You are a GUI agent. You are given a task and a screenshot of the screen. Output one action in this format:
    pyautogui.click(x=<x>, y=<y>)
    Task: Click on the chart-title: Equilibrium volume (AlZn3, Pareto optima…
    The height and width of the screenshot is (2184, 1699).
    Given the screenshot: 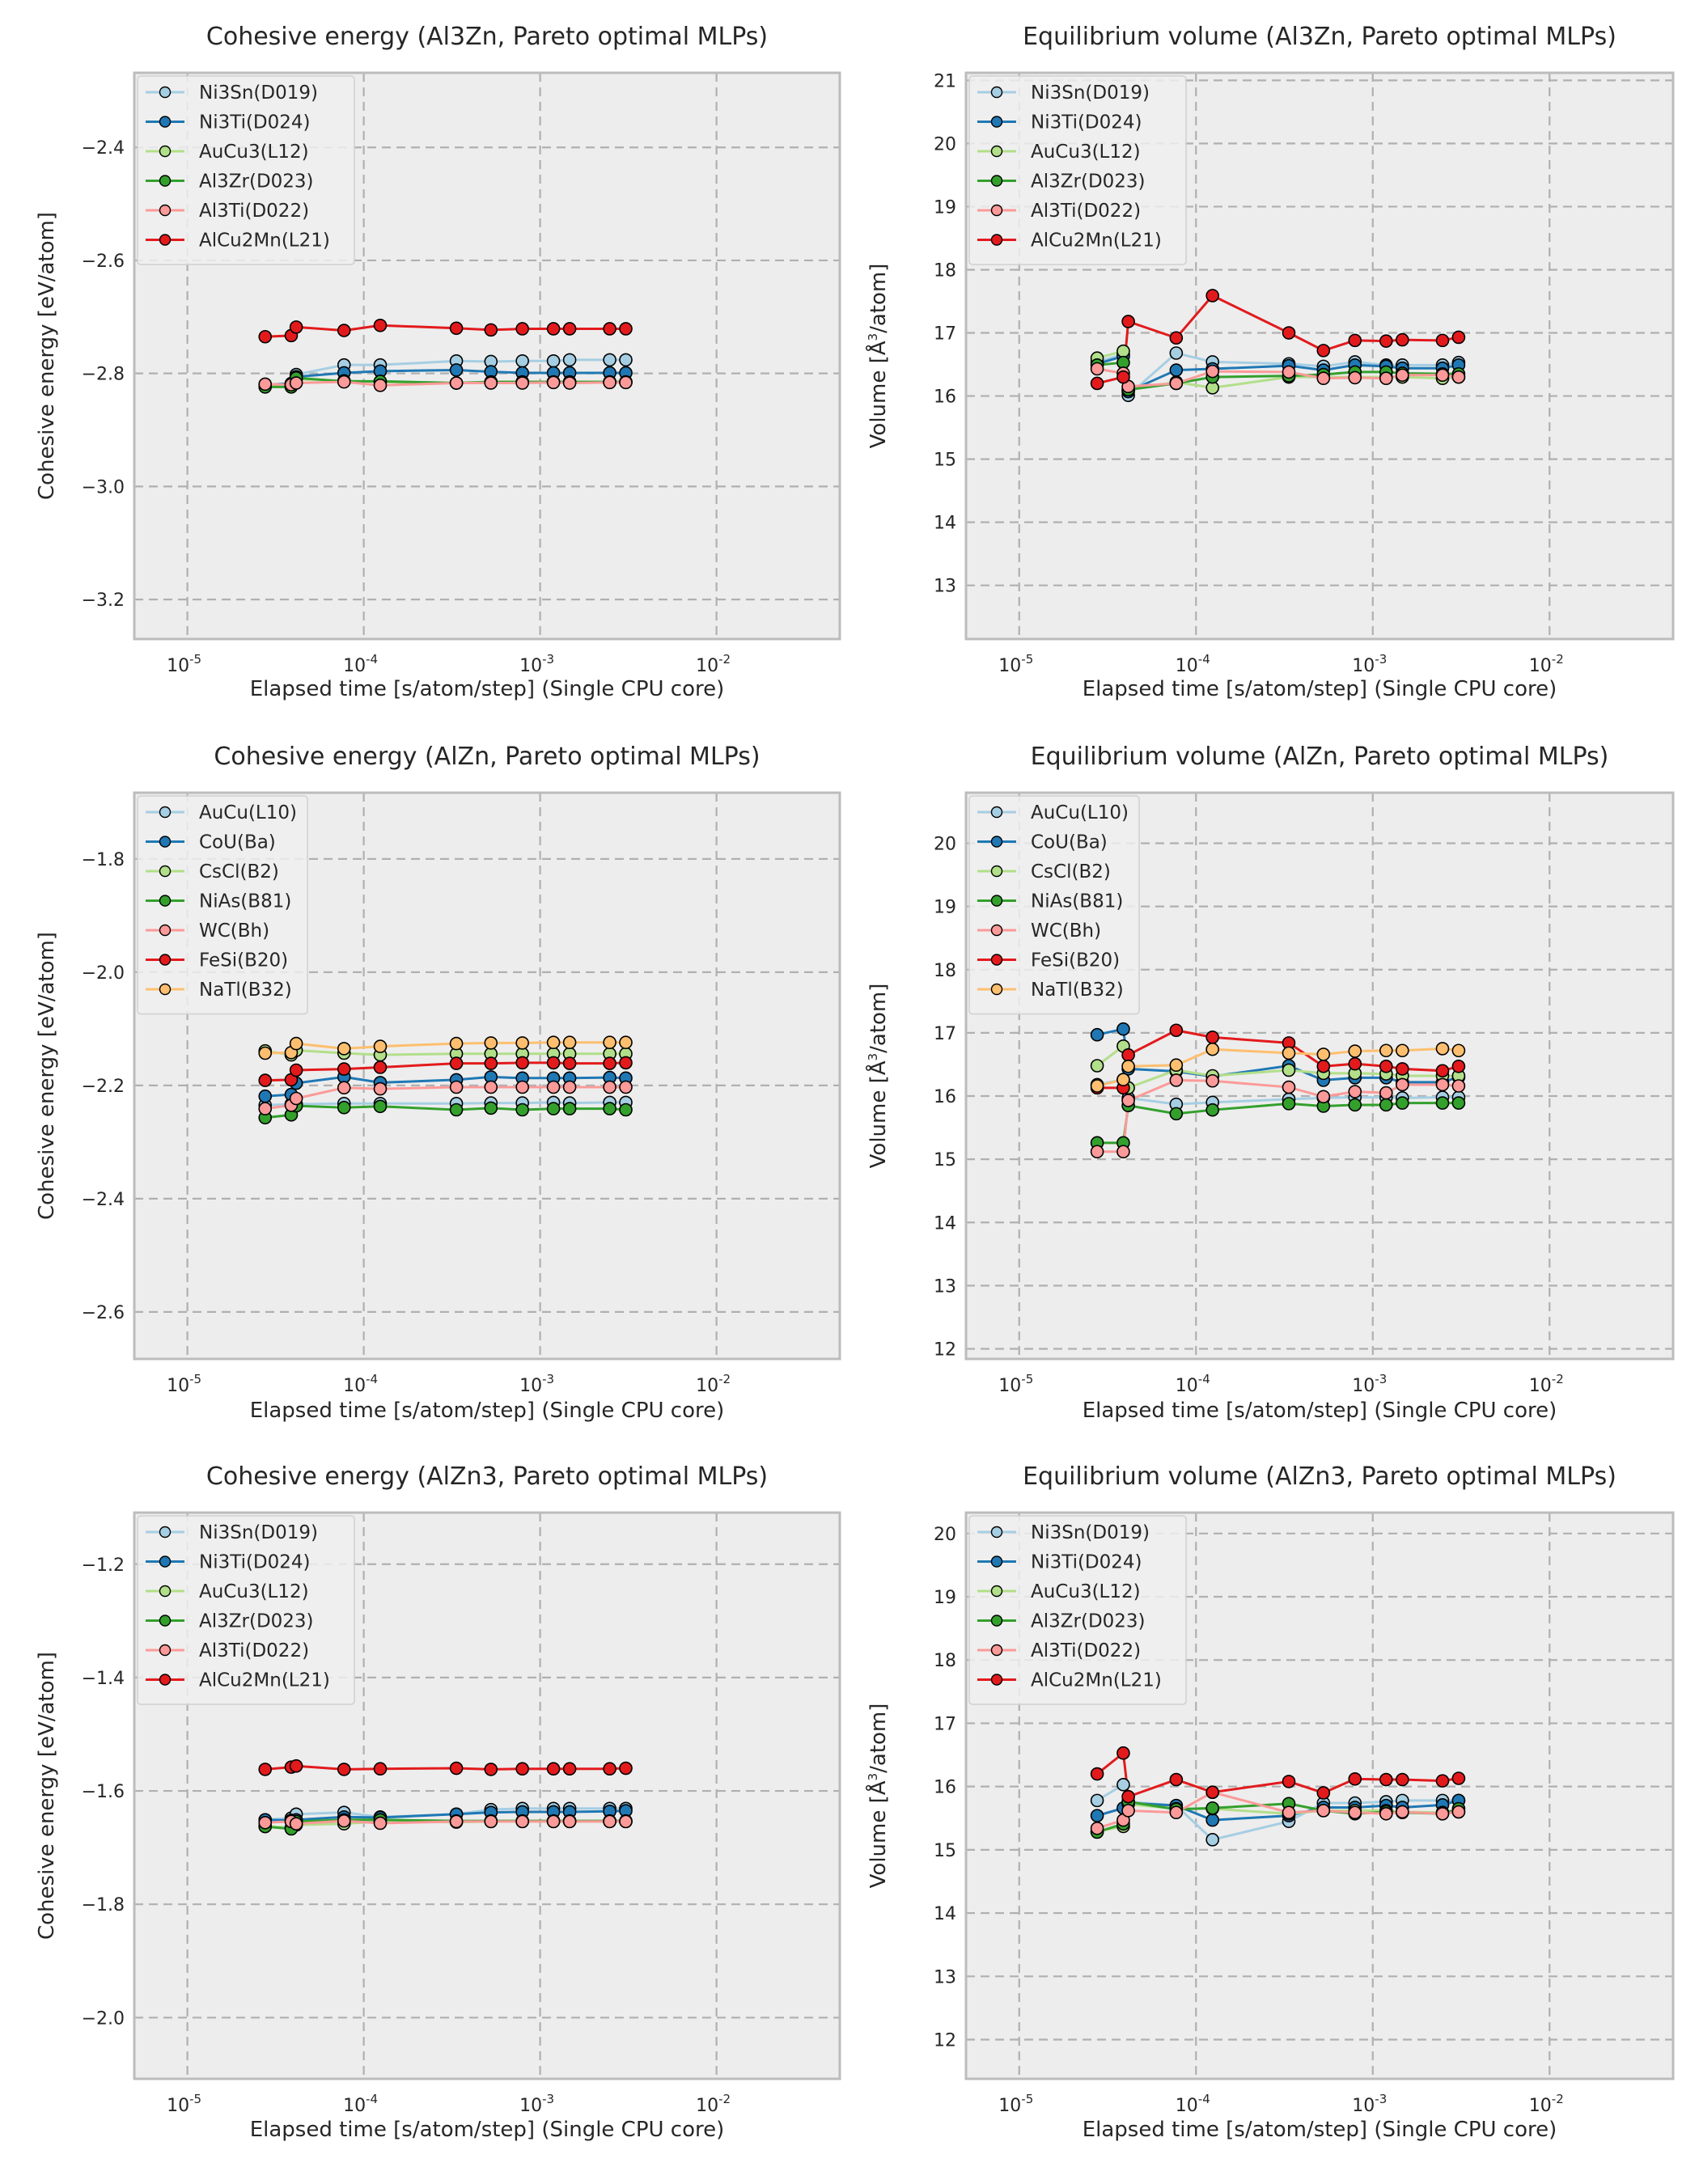 What is the action you would take?
    pyautogui.click(x=1319, y=1476)
    